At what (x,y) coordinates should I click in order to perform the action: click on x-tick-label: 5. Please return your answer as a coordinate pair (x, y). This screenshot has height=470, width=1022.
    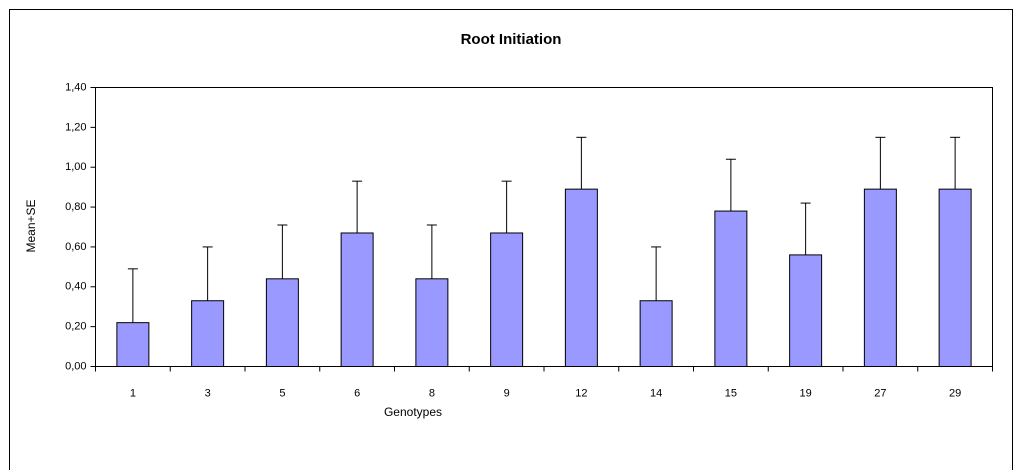
    Looking at the image, I should click on (282, 393).